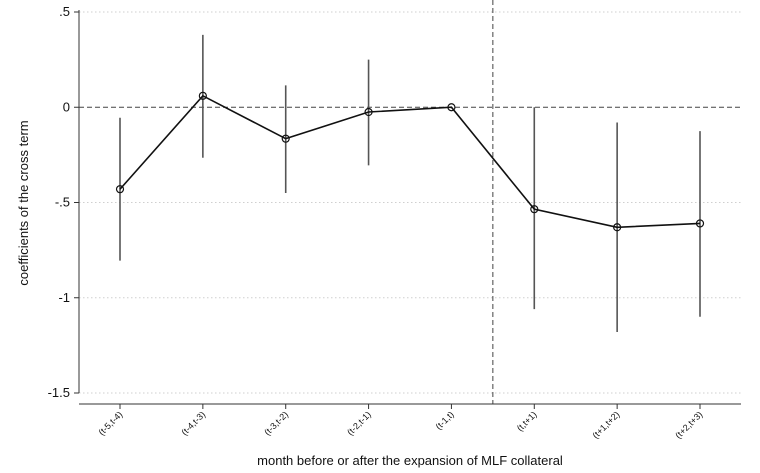  What do you see at coordinates (110, 423) in the screenshot?
I see `x-tick-label: (t-5,t-4)` at bounding box center [110, 423].